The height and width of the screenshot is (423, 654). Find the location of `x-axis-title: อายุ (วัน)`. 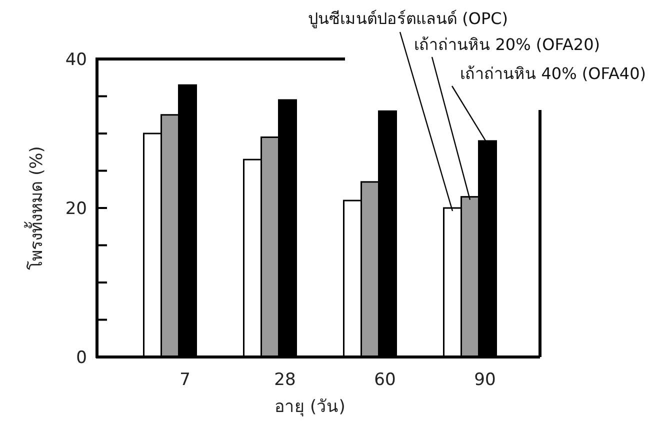

x-axis-title: อายุ (วัน) is located at coordinates (310, 407).